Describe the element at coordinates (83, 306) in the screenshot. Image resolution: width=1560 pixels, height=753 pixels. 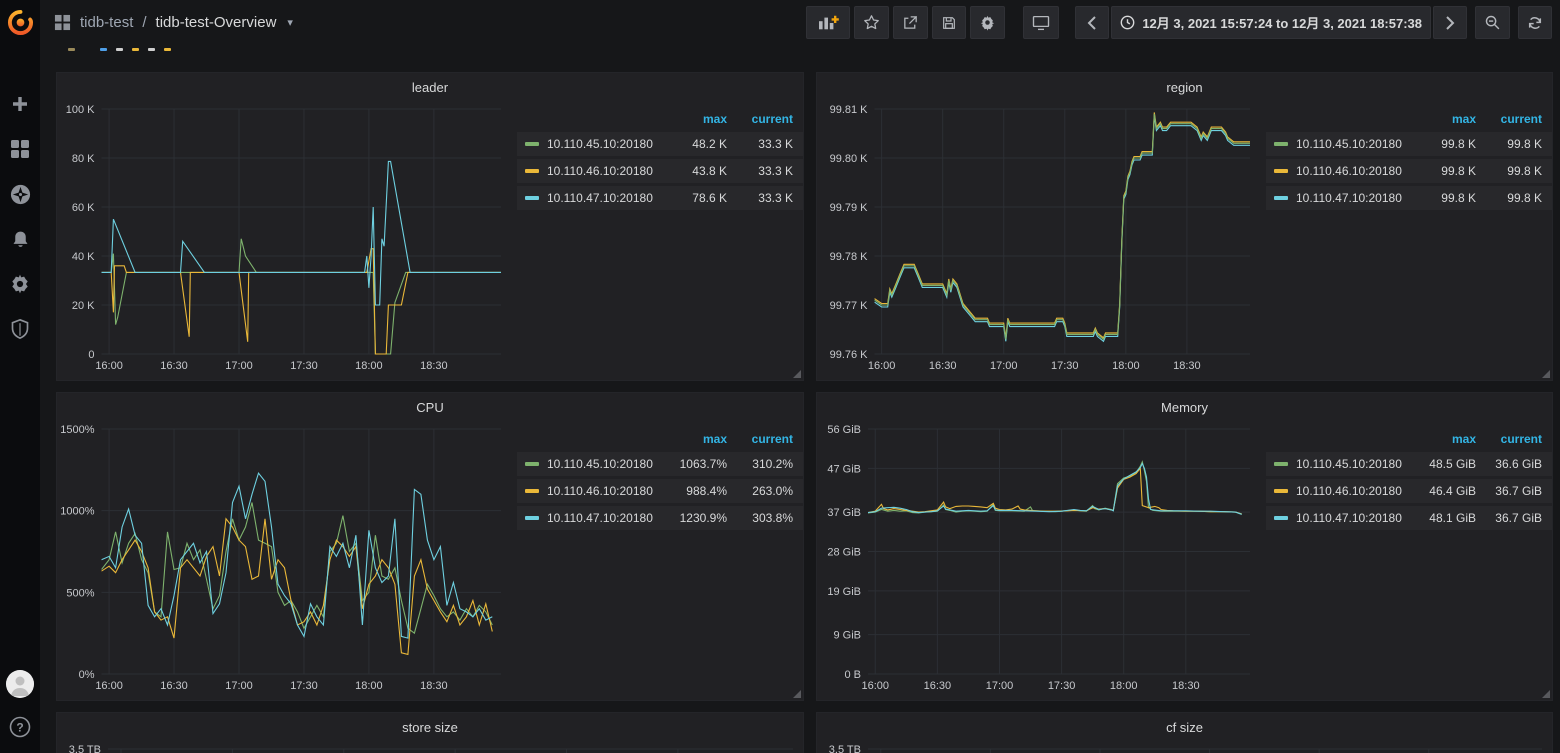
I see `svg-text: 20 K` at that location.